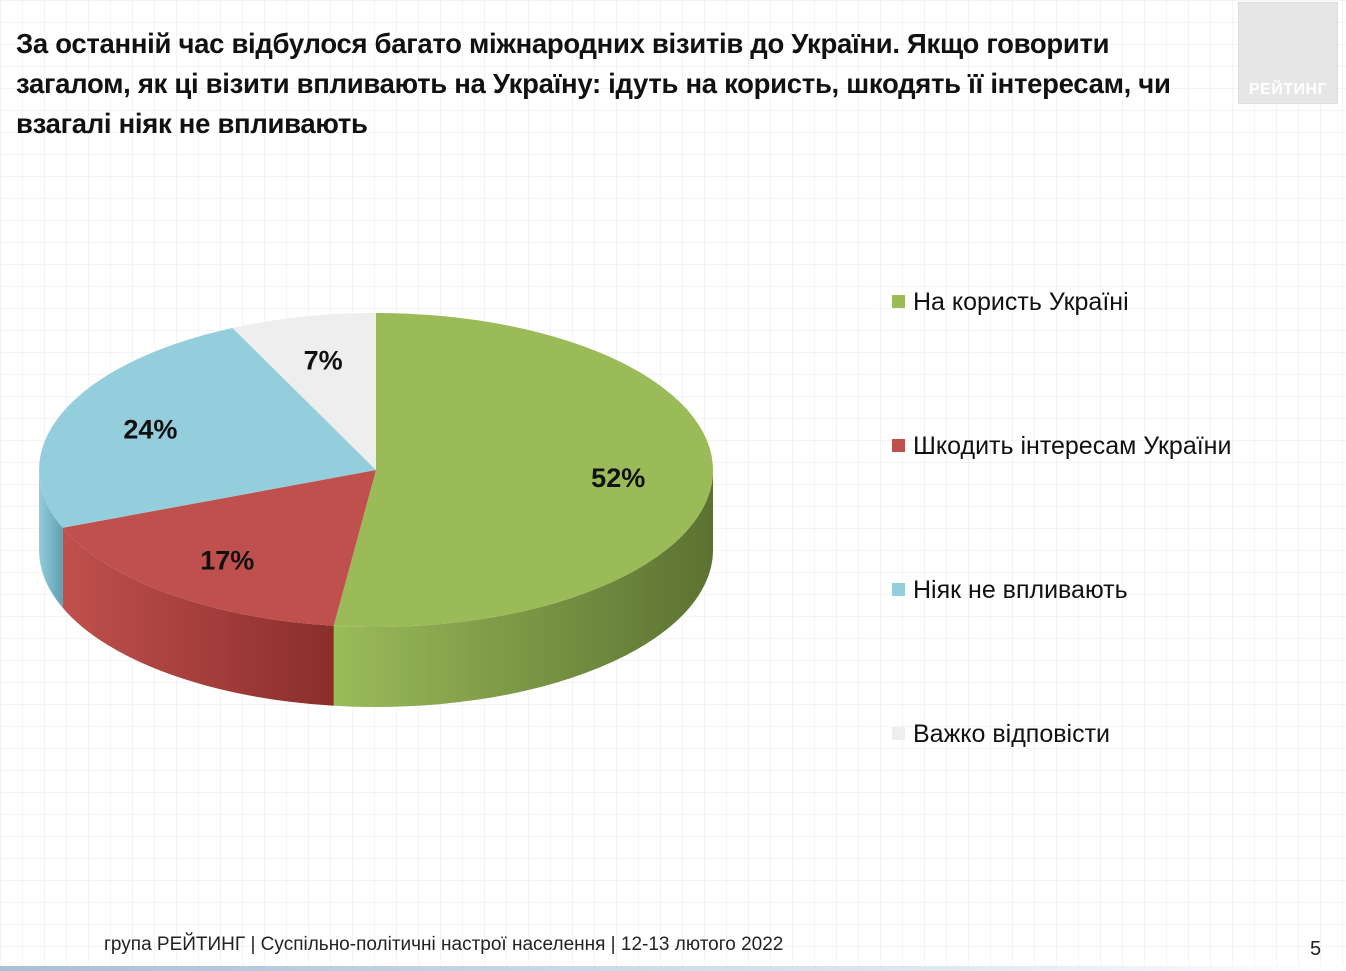 The height and width of the screenshot is (971, 1346). What do you see at coordinates (673, 968) in the screenshot?
I see `bottom-rule` at bounding box center [673, 968].